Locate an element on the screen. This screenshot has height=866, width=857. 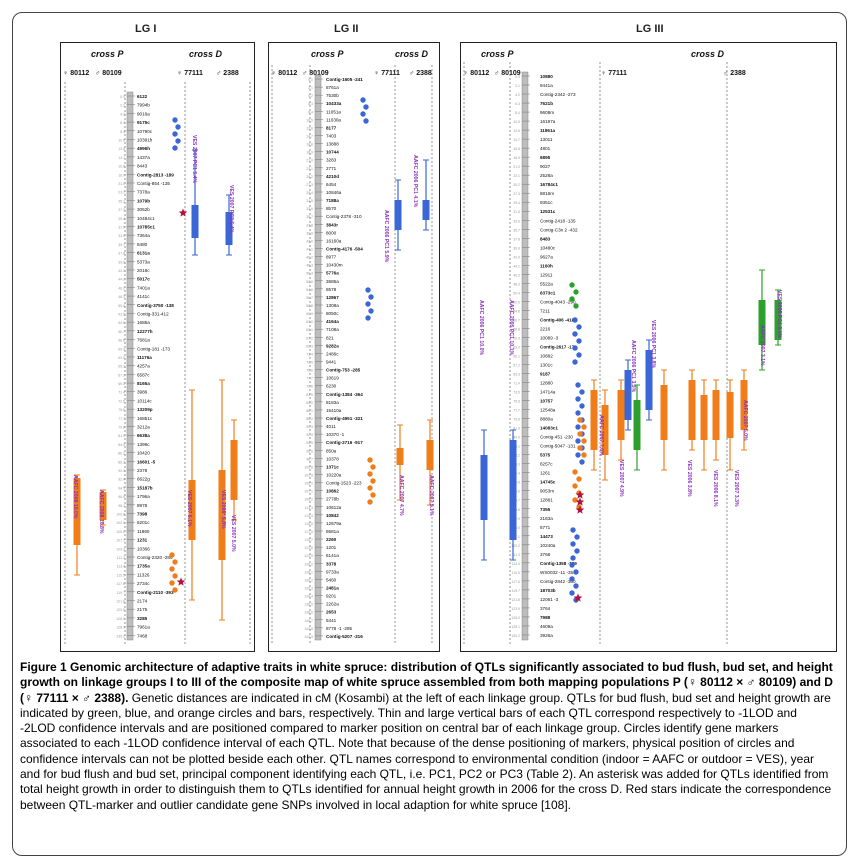
lg2-cross-d: cross D is located at coordinates (412, 54).